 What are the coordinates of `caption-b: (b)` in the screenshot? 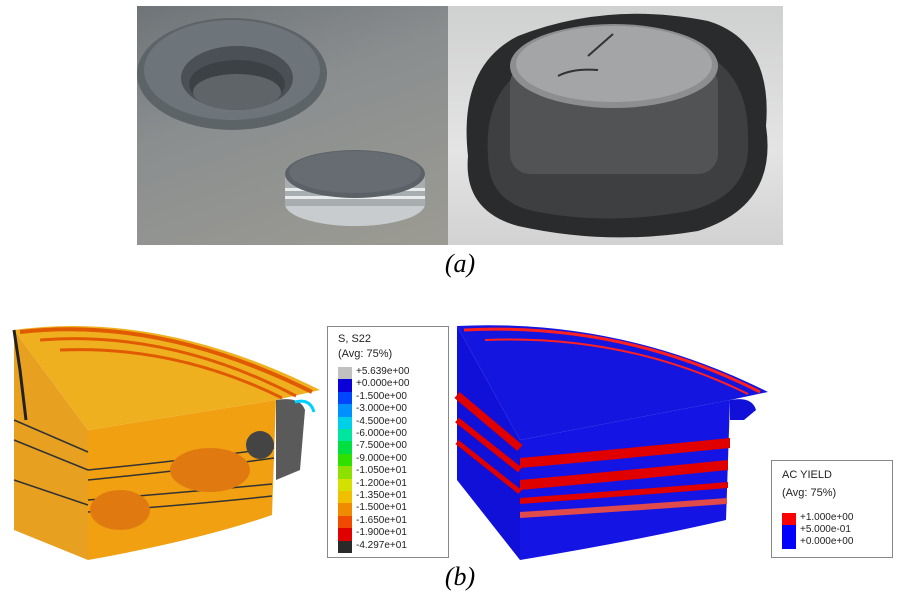 It's located at (460, 576).